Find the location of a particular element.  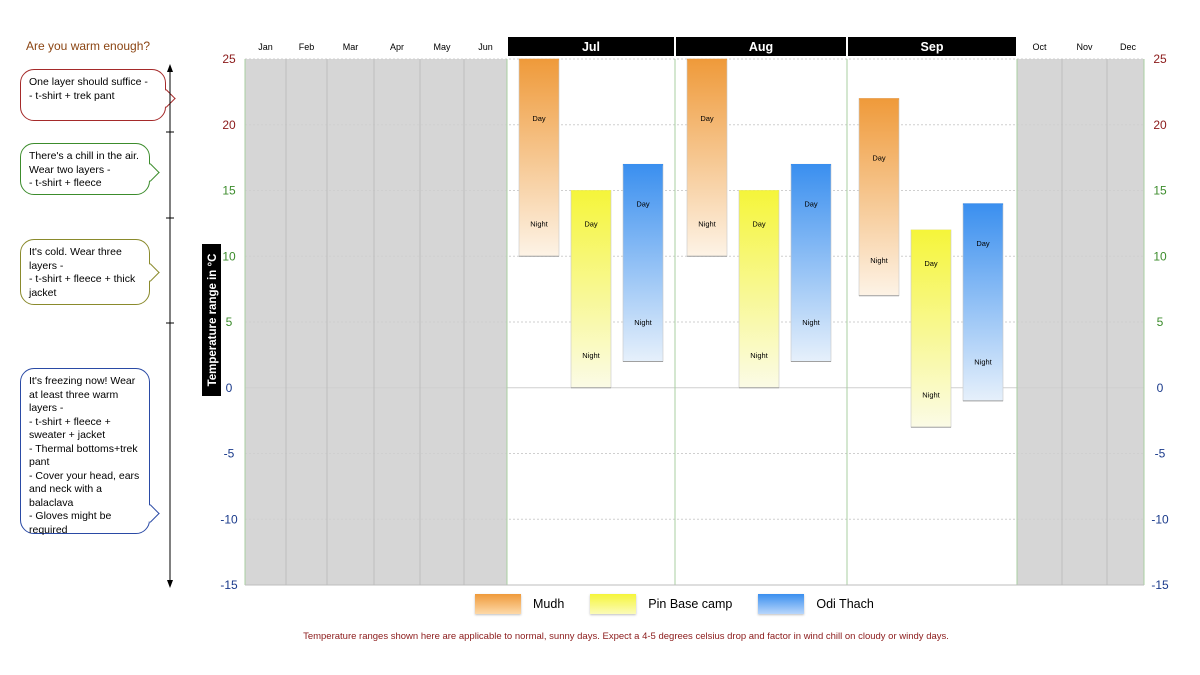

month-header-label: Oct is located at coordinates (1039, 47).